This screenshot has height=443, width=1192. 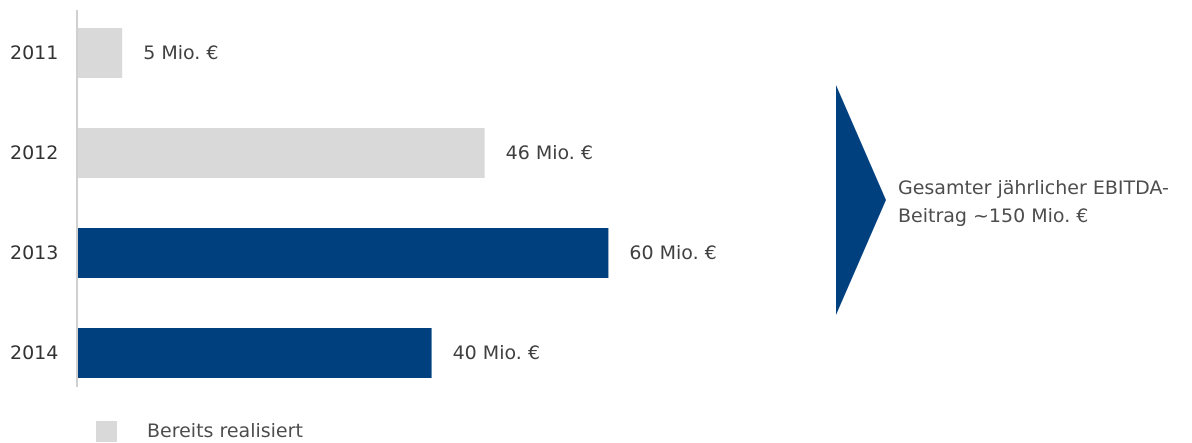 I want to click on data-label-2012: 46 Mio. €, so click(x=549, y=153).